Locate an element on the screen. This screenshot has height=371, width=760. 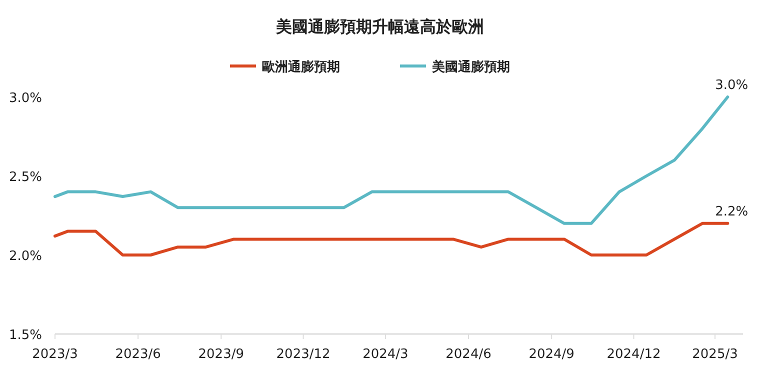
y-tick-label: 1.5% is located at coordinates (25, 335).